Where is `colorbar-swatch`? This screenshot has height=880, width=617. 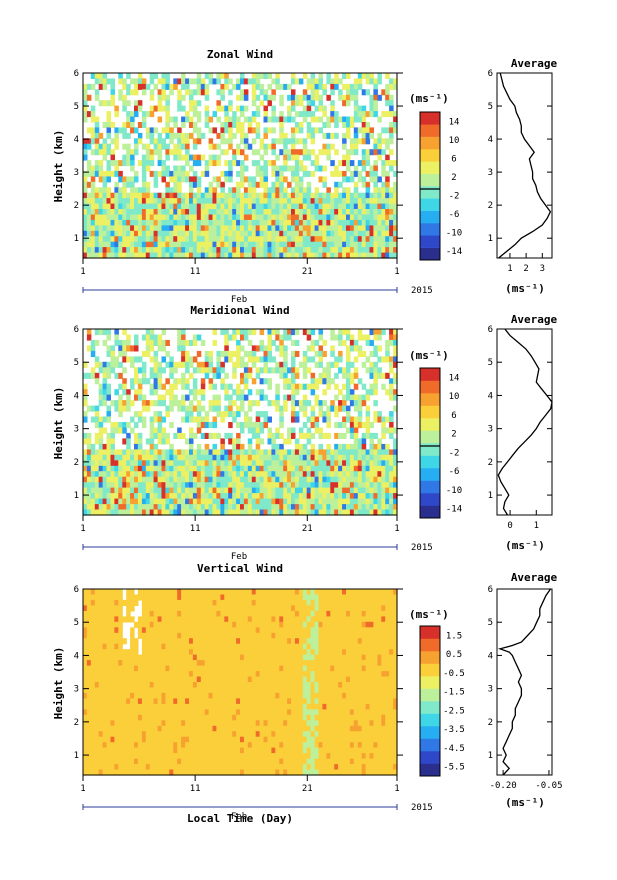 colorbar-swatch is located at coordinates (430, 399).